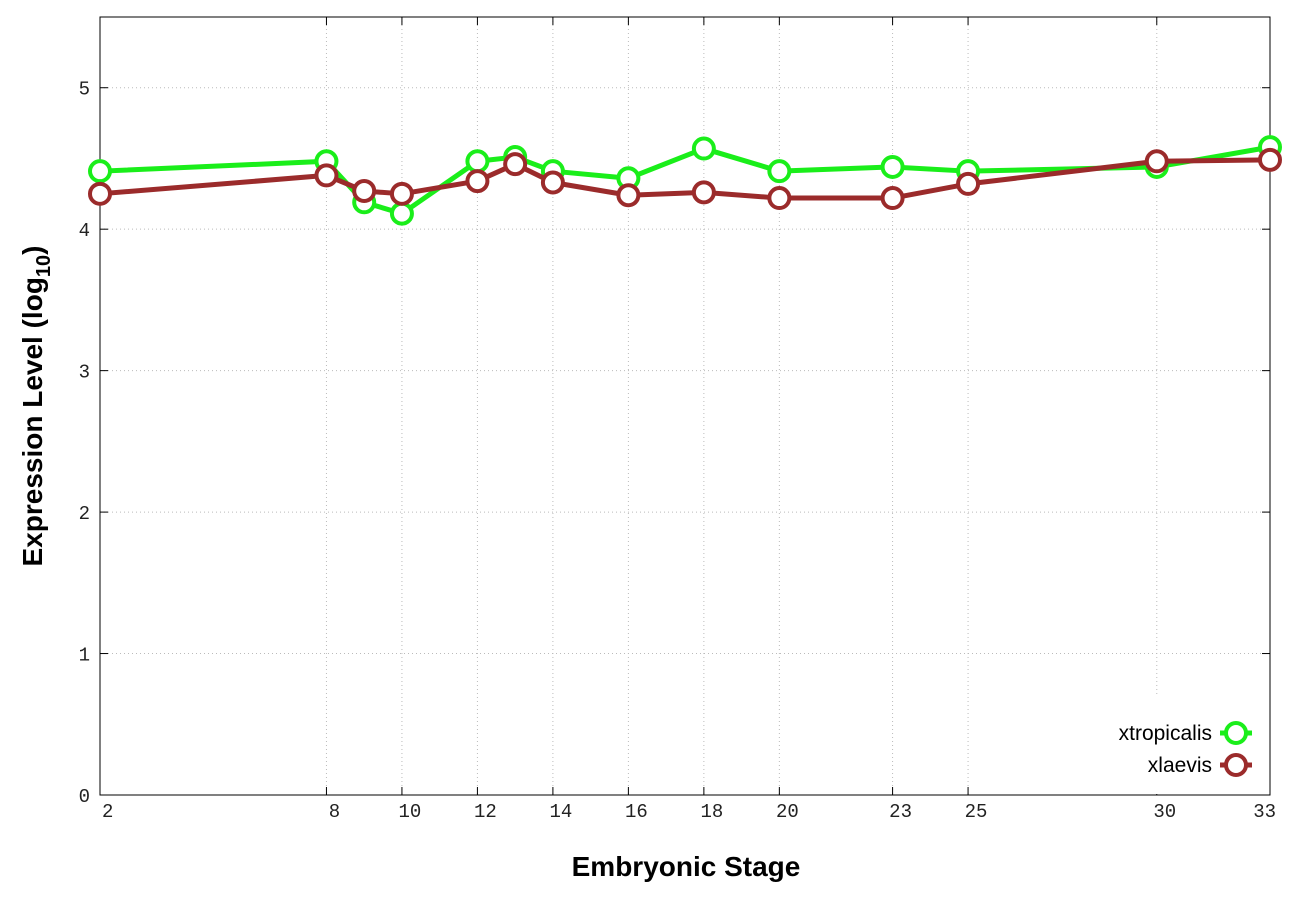  I want to click on y-tick-label: 5, so click(84, 90).